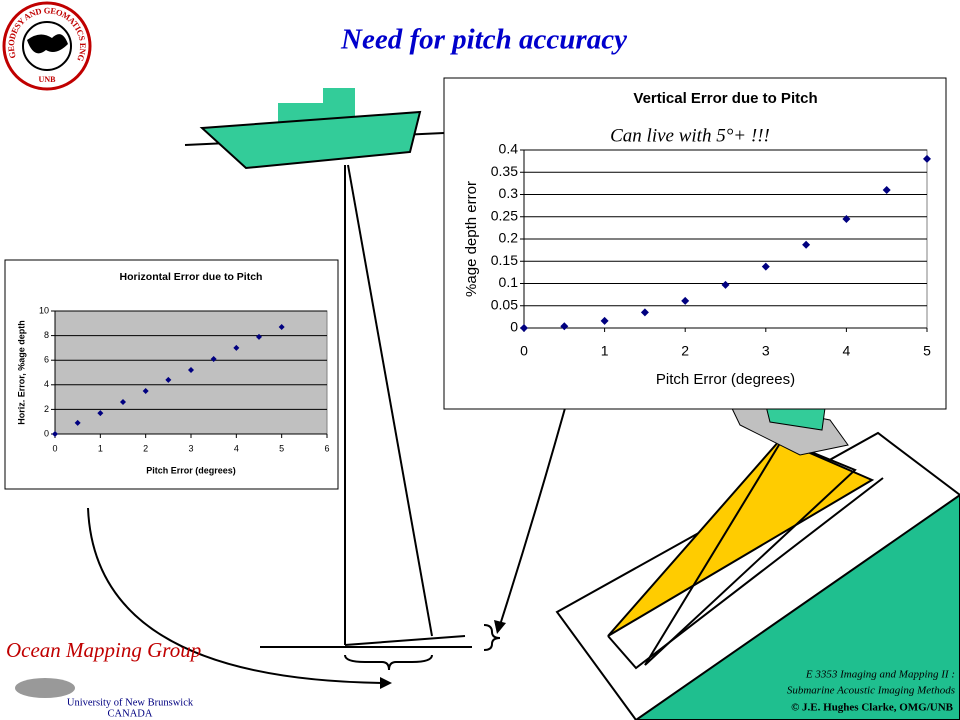  I want to click on y-tick-label: 4, so click(46, 384).